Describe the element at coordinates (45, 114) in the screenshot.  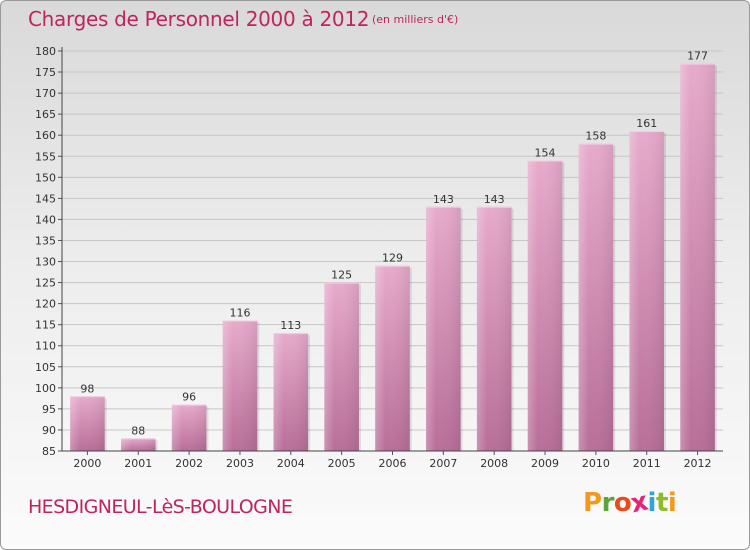
I see `y-tick-label: 165` at that location.